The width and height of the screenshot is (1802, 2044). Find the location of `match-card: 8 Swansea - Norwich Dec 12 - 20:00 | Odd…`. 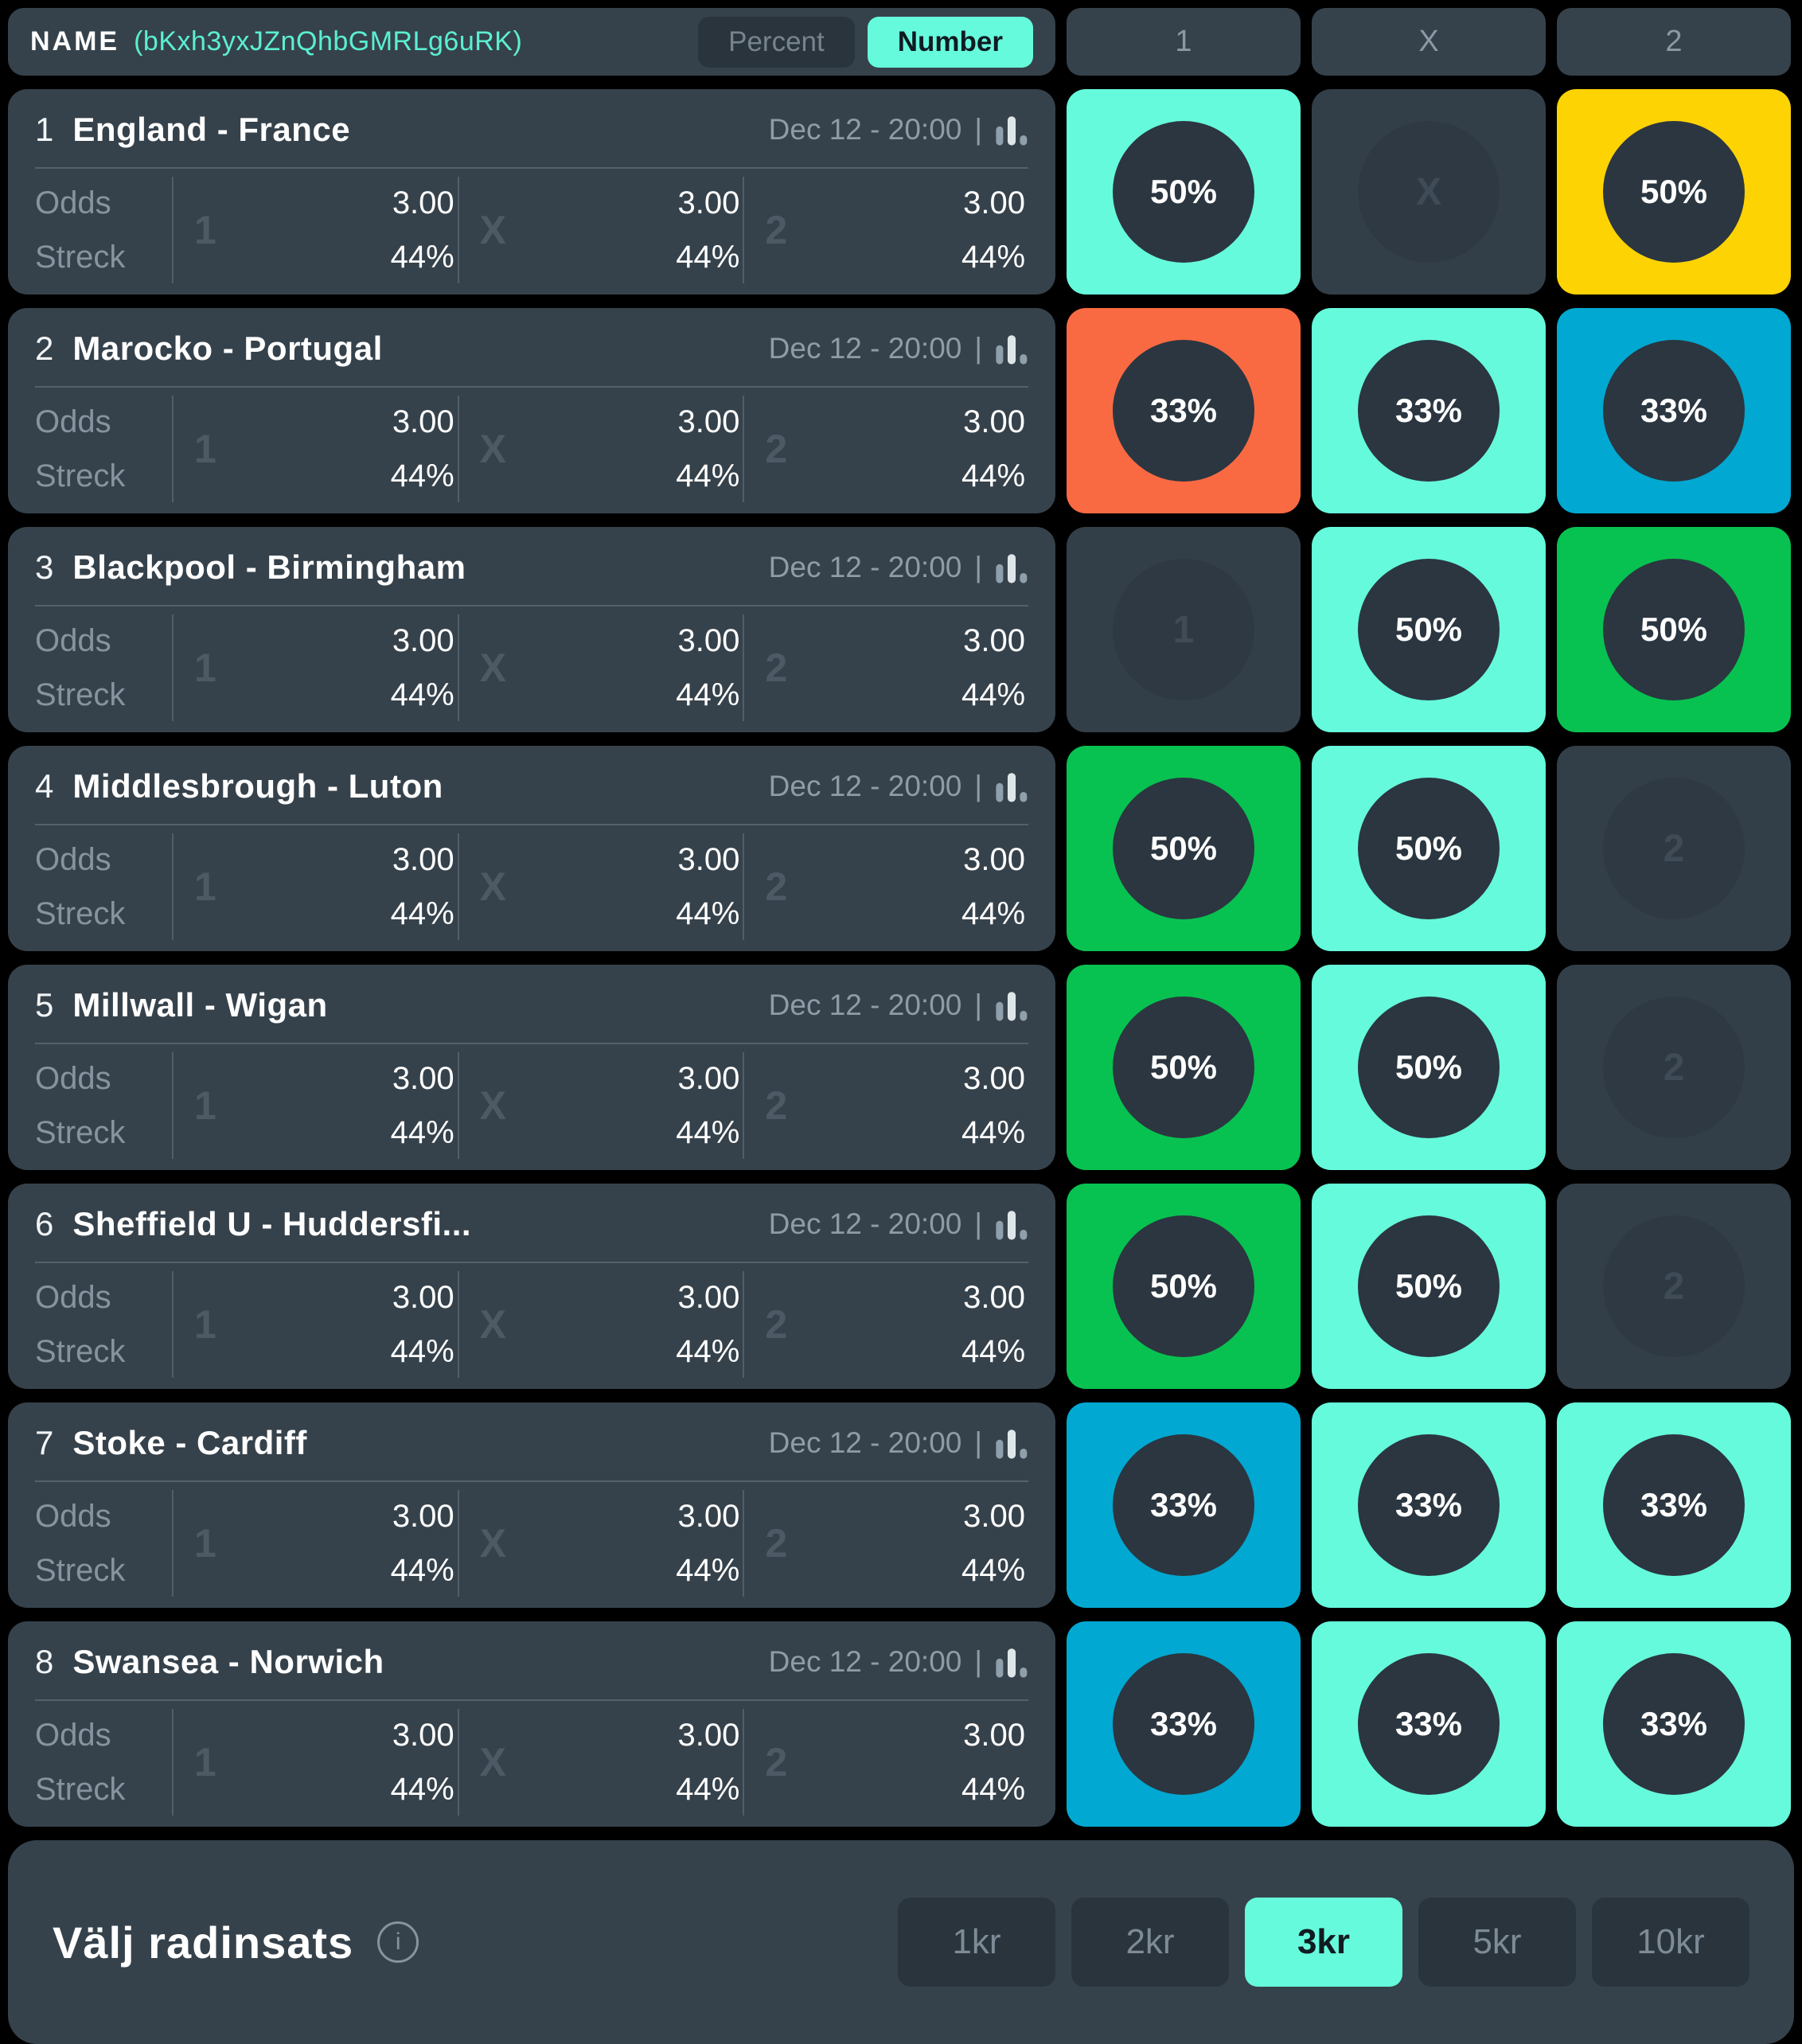

match-card: 8 Swansea - Norwich Dec 12 - 20:00 | Odd… is located at coordinates (531, 1724).